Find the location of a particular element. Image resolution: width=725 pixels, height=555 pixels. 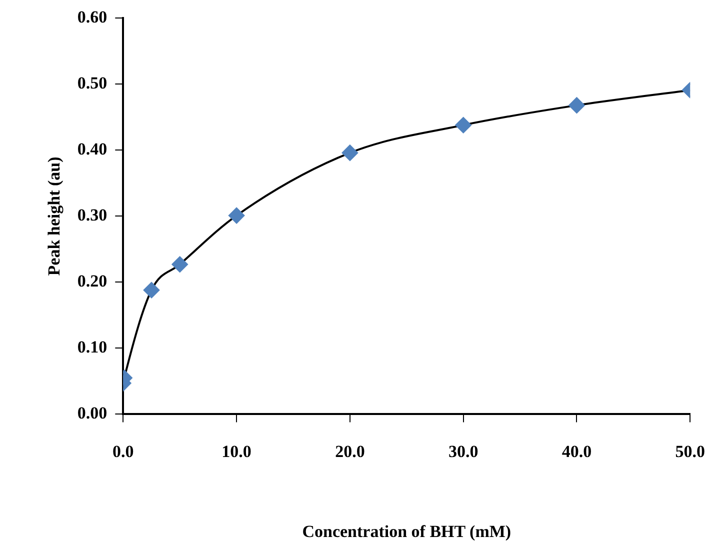

x-tick-label: 0.0 is located at coordinates (123, 451).